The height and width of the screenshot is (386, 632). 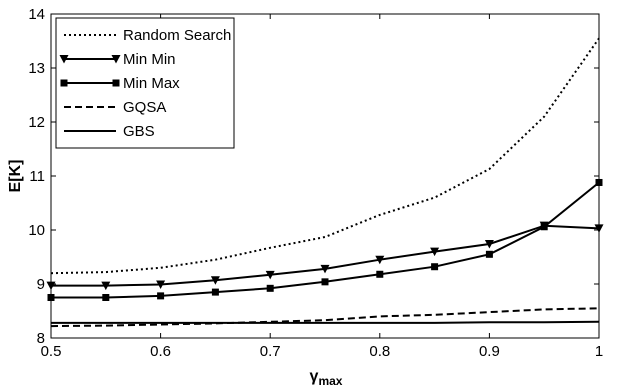 I want to click on x-tick-label: 0.7, so click(x=270, y=351).